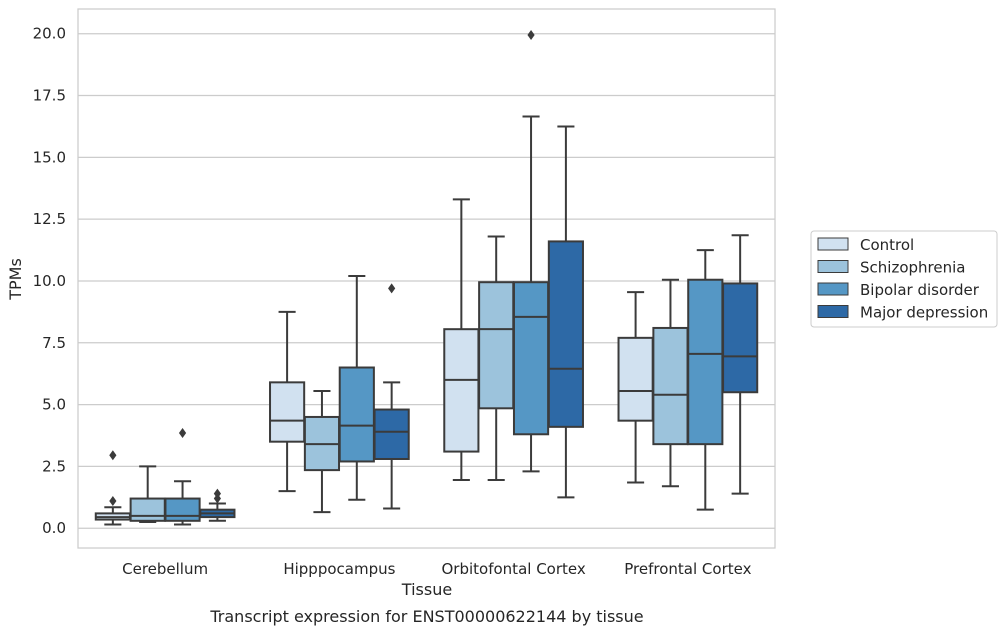 The image size is (1007, 634). Describe the element at coordinates (54, 405) in the screenshot. I see `y-tick-label: 5.0` at that location.